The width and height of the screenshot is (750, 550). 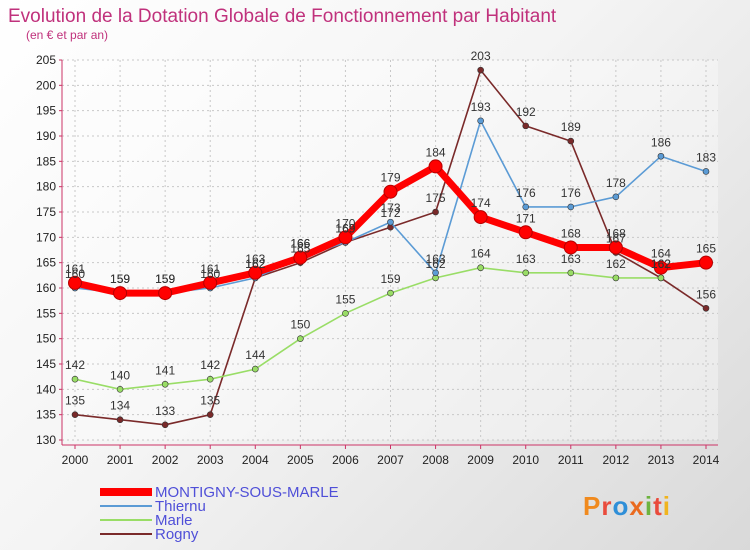 What do you see at coordinates (210, 274) in the screenshot?
I see `data-label: 160` at bounding box center [210, 274].